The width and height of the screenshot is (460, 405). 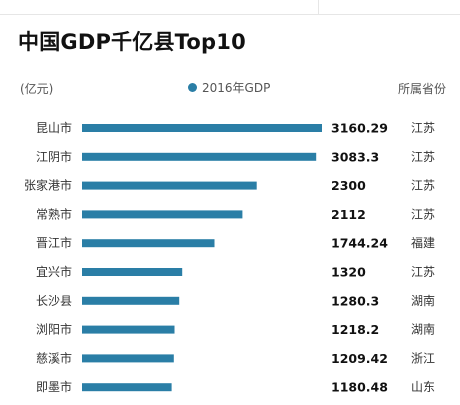 What do you see at coordinates (132, 42) in the screenshot?
I see `chart-title: 中国GDP千亿县Top10` at bounding box center [132, 42].